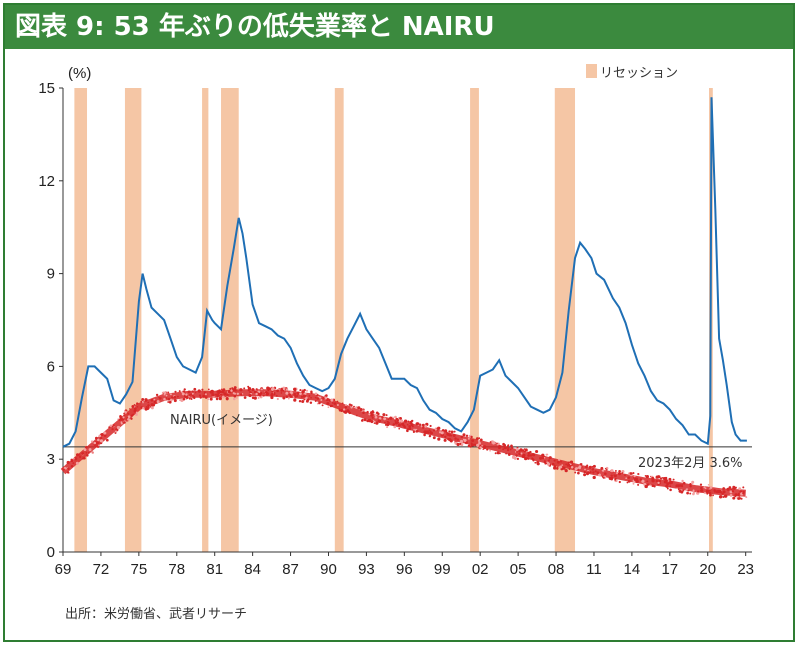 This screenshot has height=647, width=800. Describe the element at coordinates (63, 569) in the screenshot. I see `x-tick-label: 69` at that location.